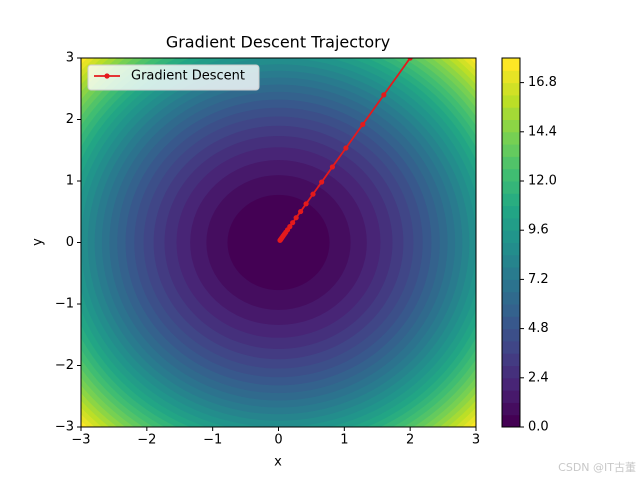 The width and height of the screenshot is (640, 480). Describe the element at coordinates (64, 304) in the screenshot. I see `y-tick-label: −1` at that location.